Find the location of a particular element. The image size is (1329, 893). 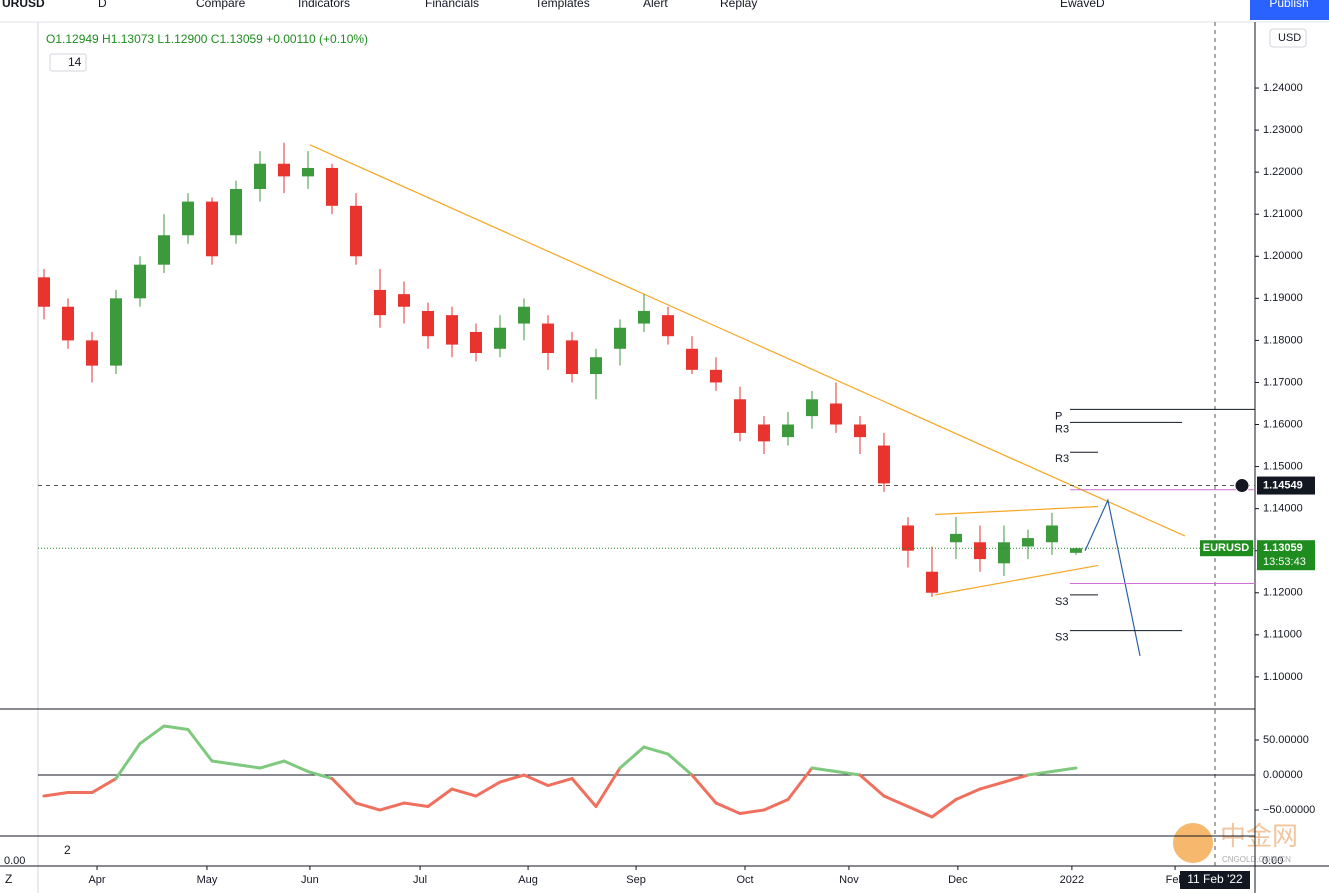

toolbar-item: Templates is located at coordinates (562, 5).